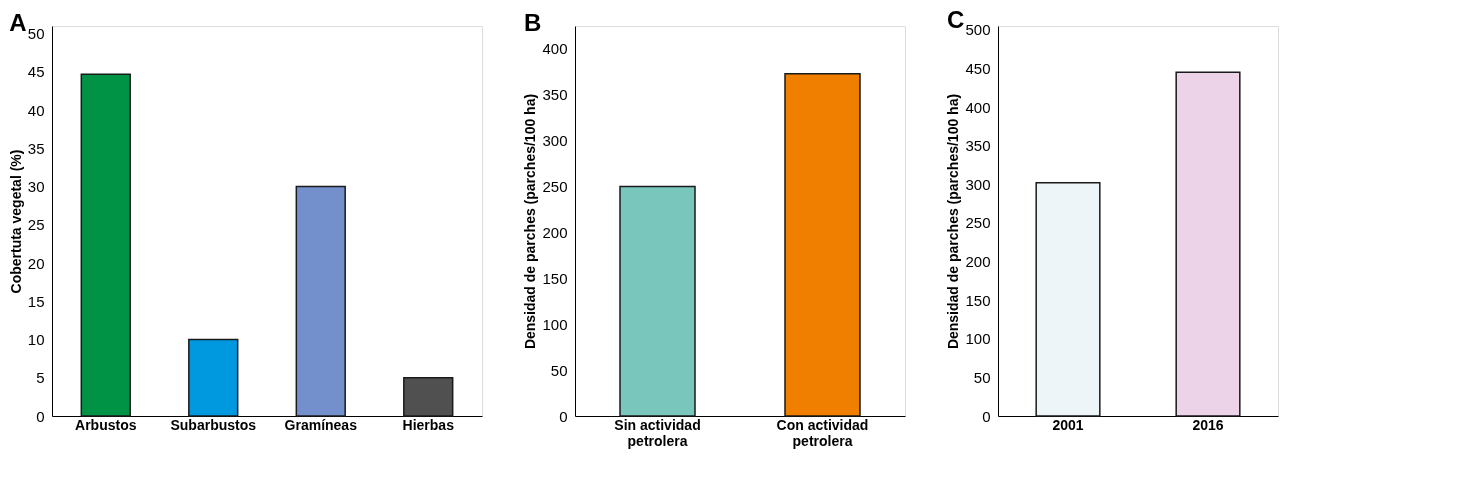  What do you see at coordinates (36, 225) in the screenshot?
I see `y-tick-label: 25` at bounding box center [36, 225].